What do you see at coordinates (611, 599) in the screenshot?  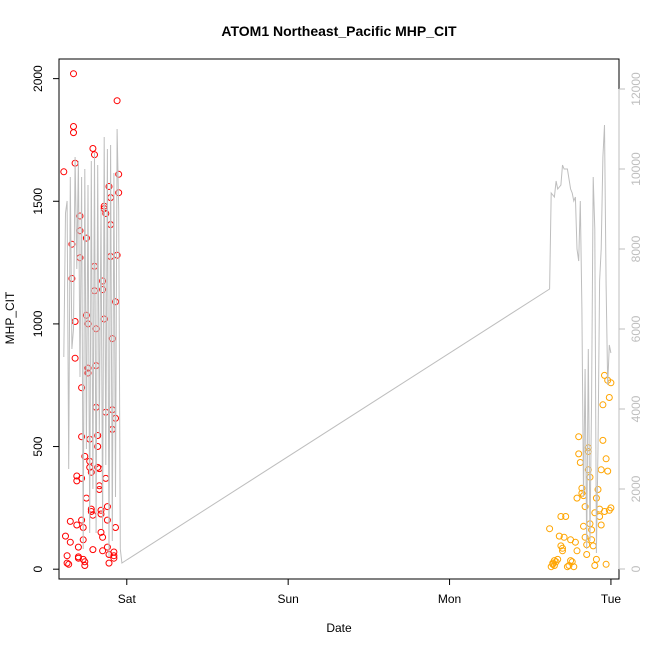 I see `x-tick-label-3: Tue` at bounding box center [611, 599].